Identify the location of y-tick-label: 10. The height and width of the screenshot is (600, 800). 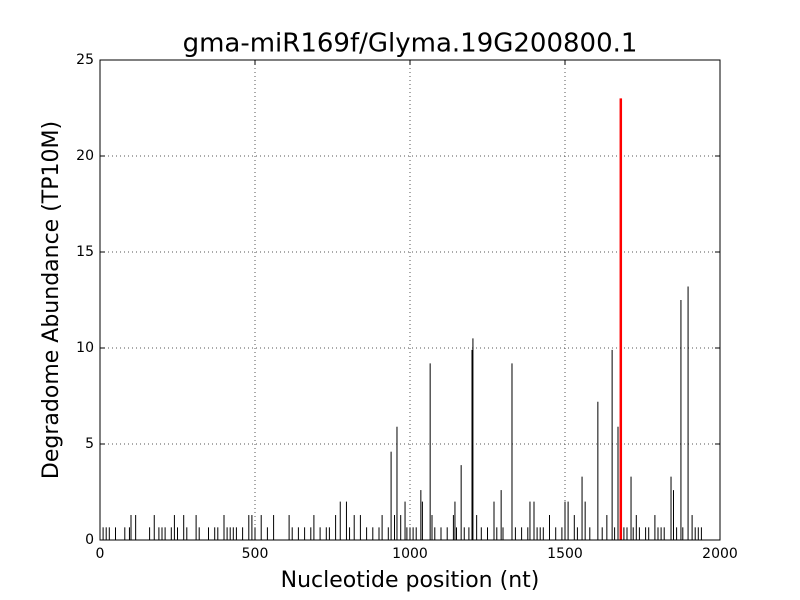
(85, 348).